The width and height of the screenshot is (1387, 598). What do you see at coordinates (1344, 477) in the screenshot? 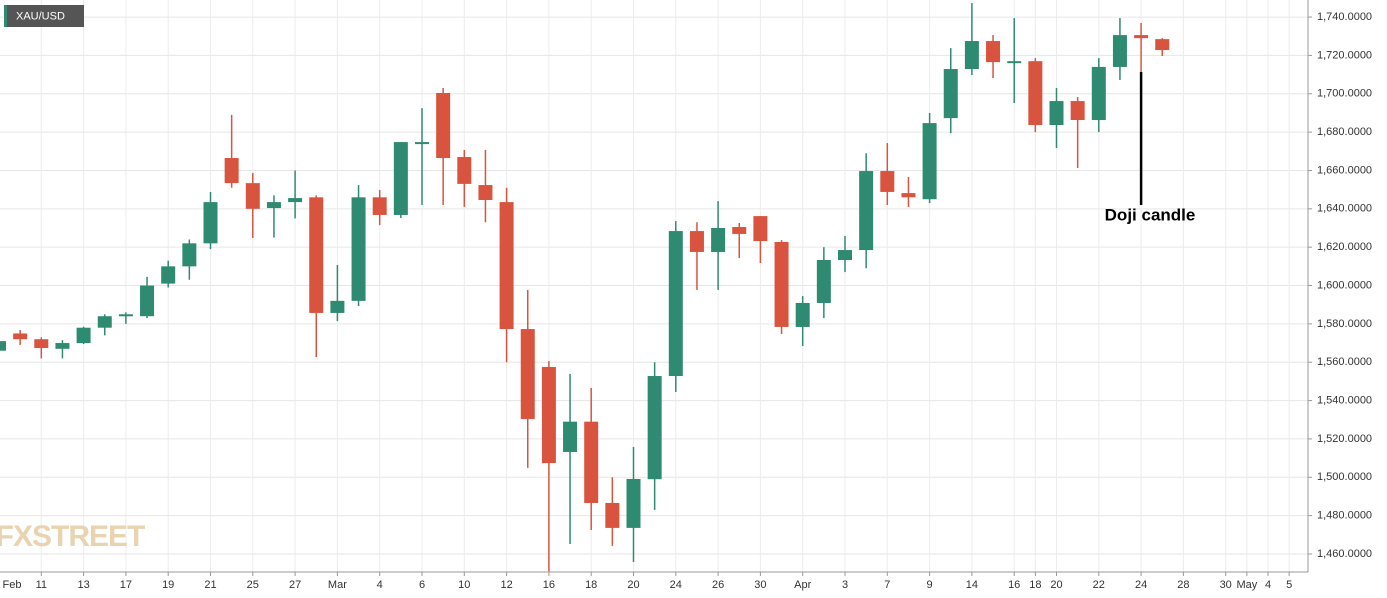
I see `y-tick-label: 1,500.0000` at bounding box center [1344, 477].